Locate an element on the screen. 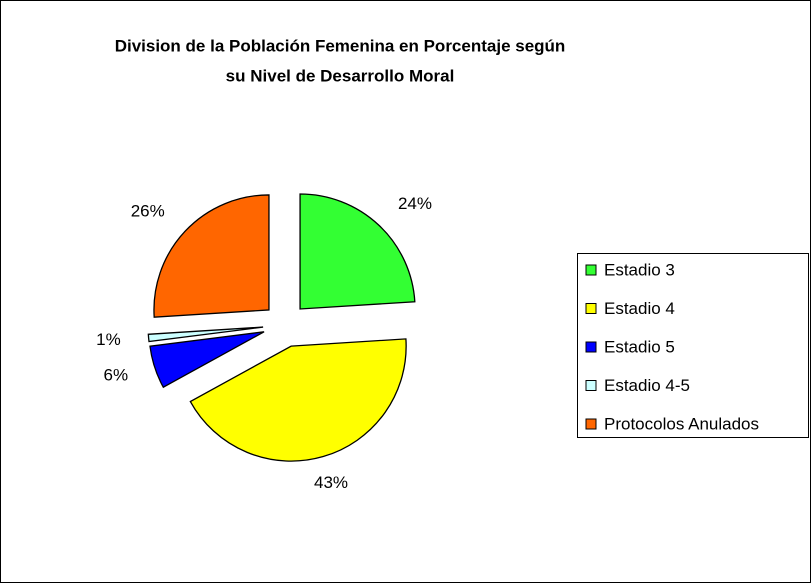 The height and width of the screenshot is (583, 811). data-label: 26% is located at coordinates (148, 211).